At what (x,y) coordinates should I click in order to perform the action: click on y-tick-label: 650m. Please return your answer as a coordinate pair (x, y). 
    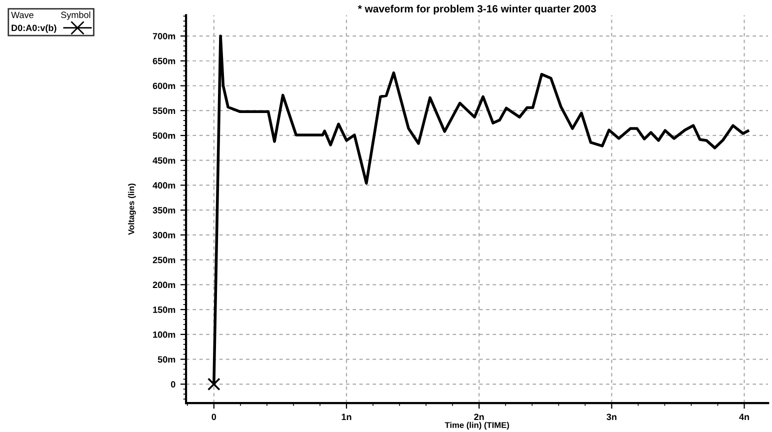
    Looking at the image, I should click on (164, 61).